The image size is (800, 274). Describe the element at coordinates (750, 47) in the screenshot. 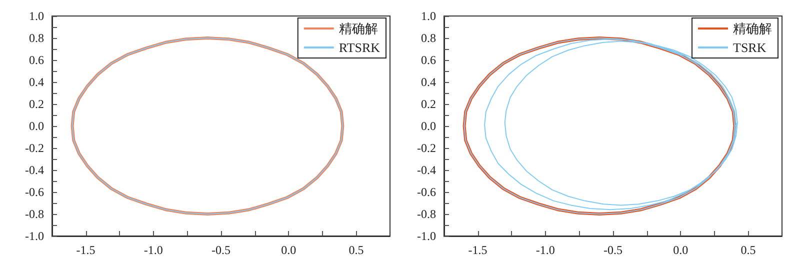

I see `legend-label: TSRK` at that location.